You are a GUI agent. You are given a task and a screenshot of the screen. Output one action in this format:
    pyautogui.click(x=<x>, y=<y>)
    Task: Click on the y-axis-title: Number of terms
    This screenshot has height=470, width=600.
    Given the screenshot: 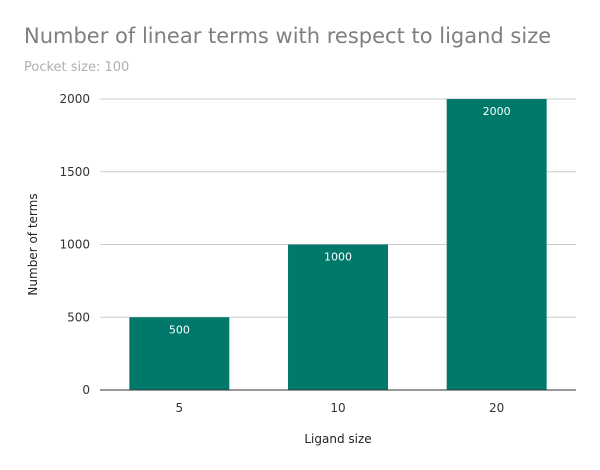 What is the action you would take?
    pyautogui.click(x=33, y=244)
    